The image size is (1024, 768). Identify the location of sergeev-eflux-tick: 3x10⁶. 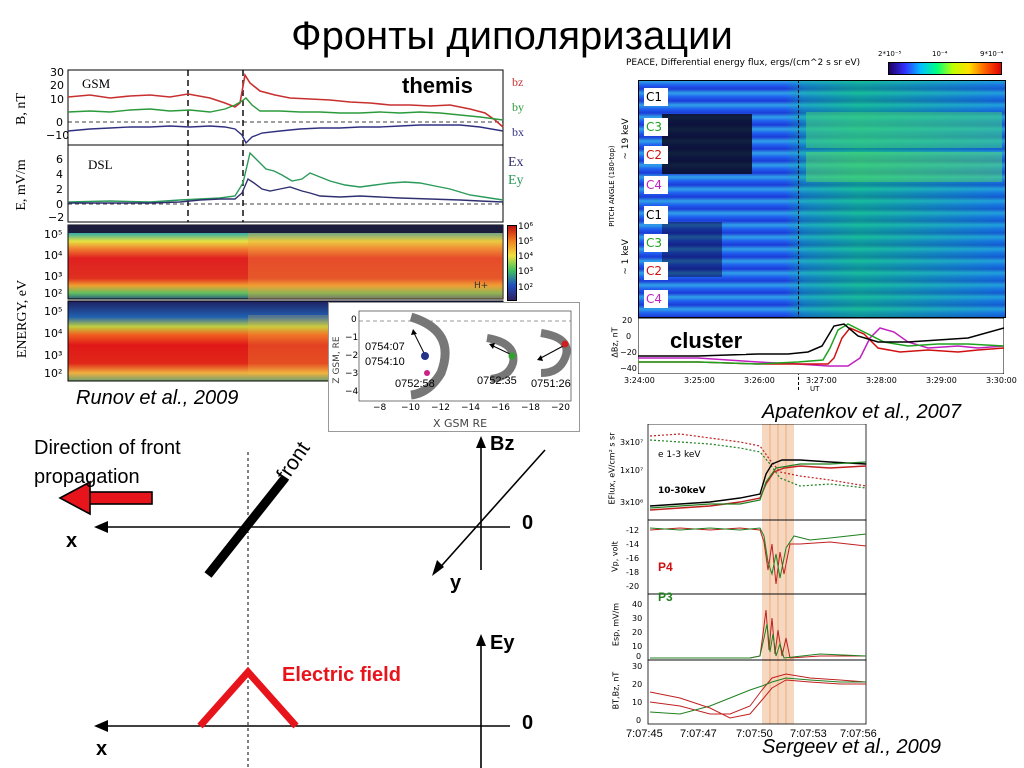
(632, 502).